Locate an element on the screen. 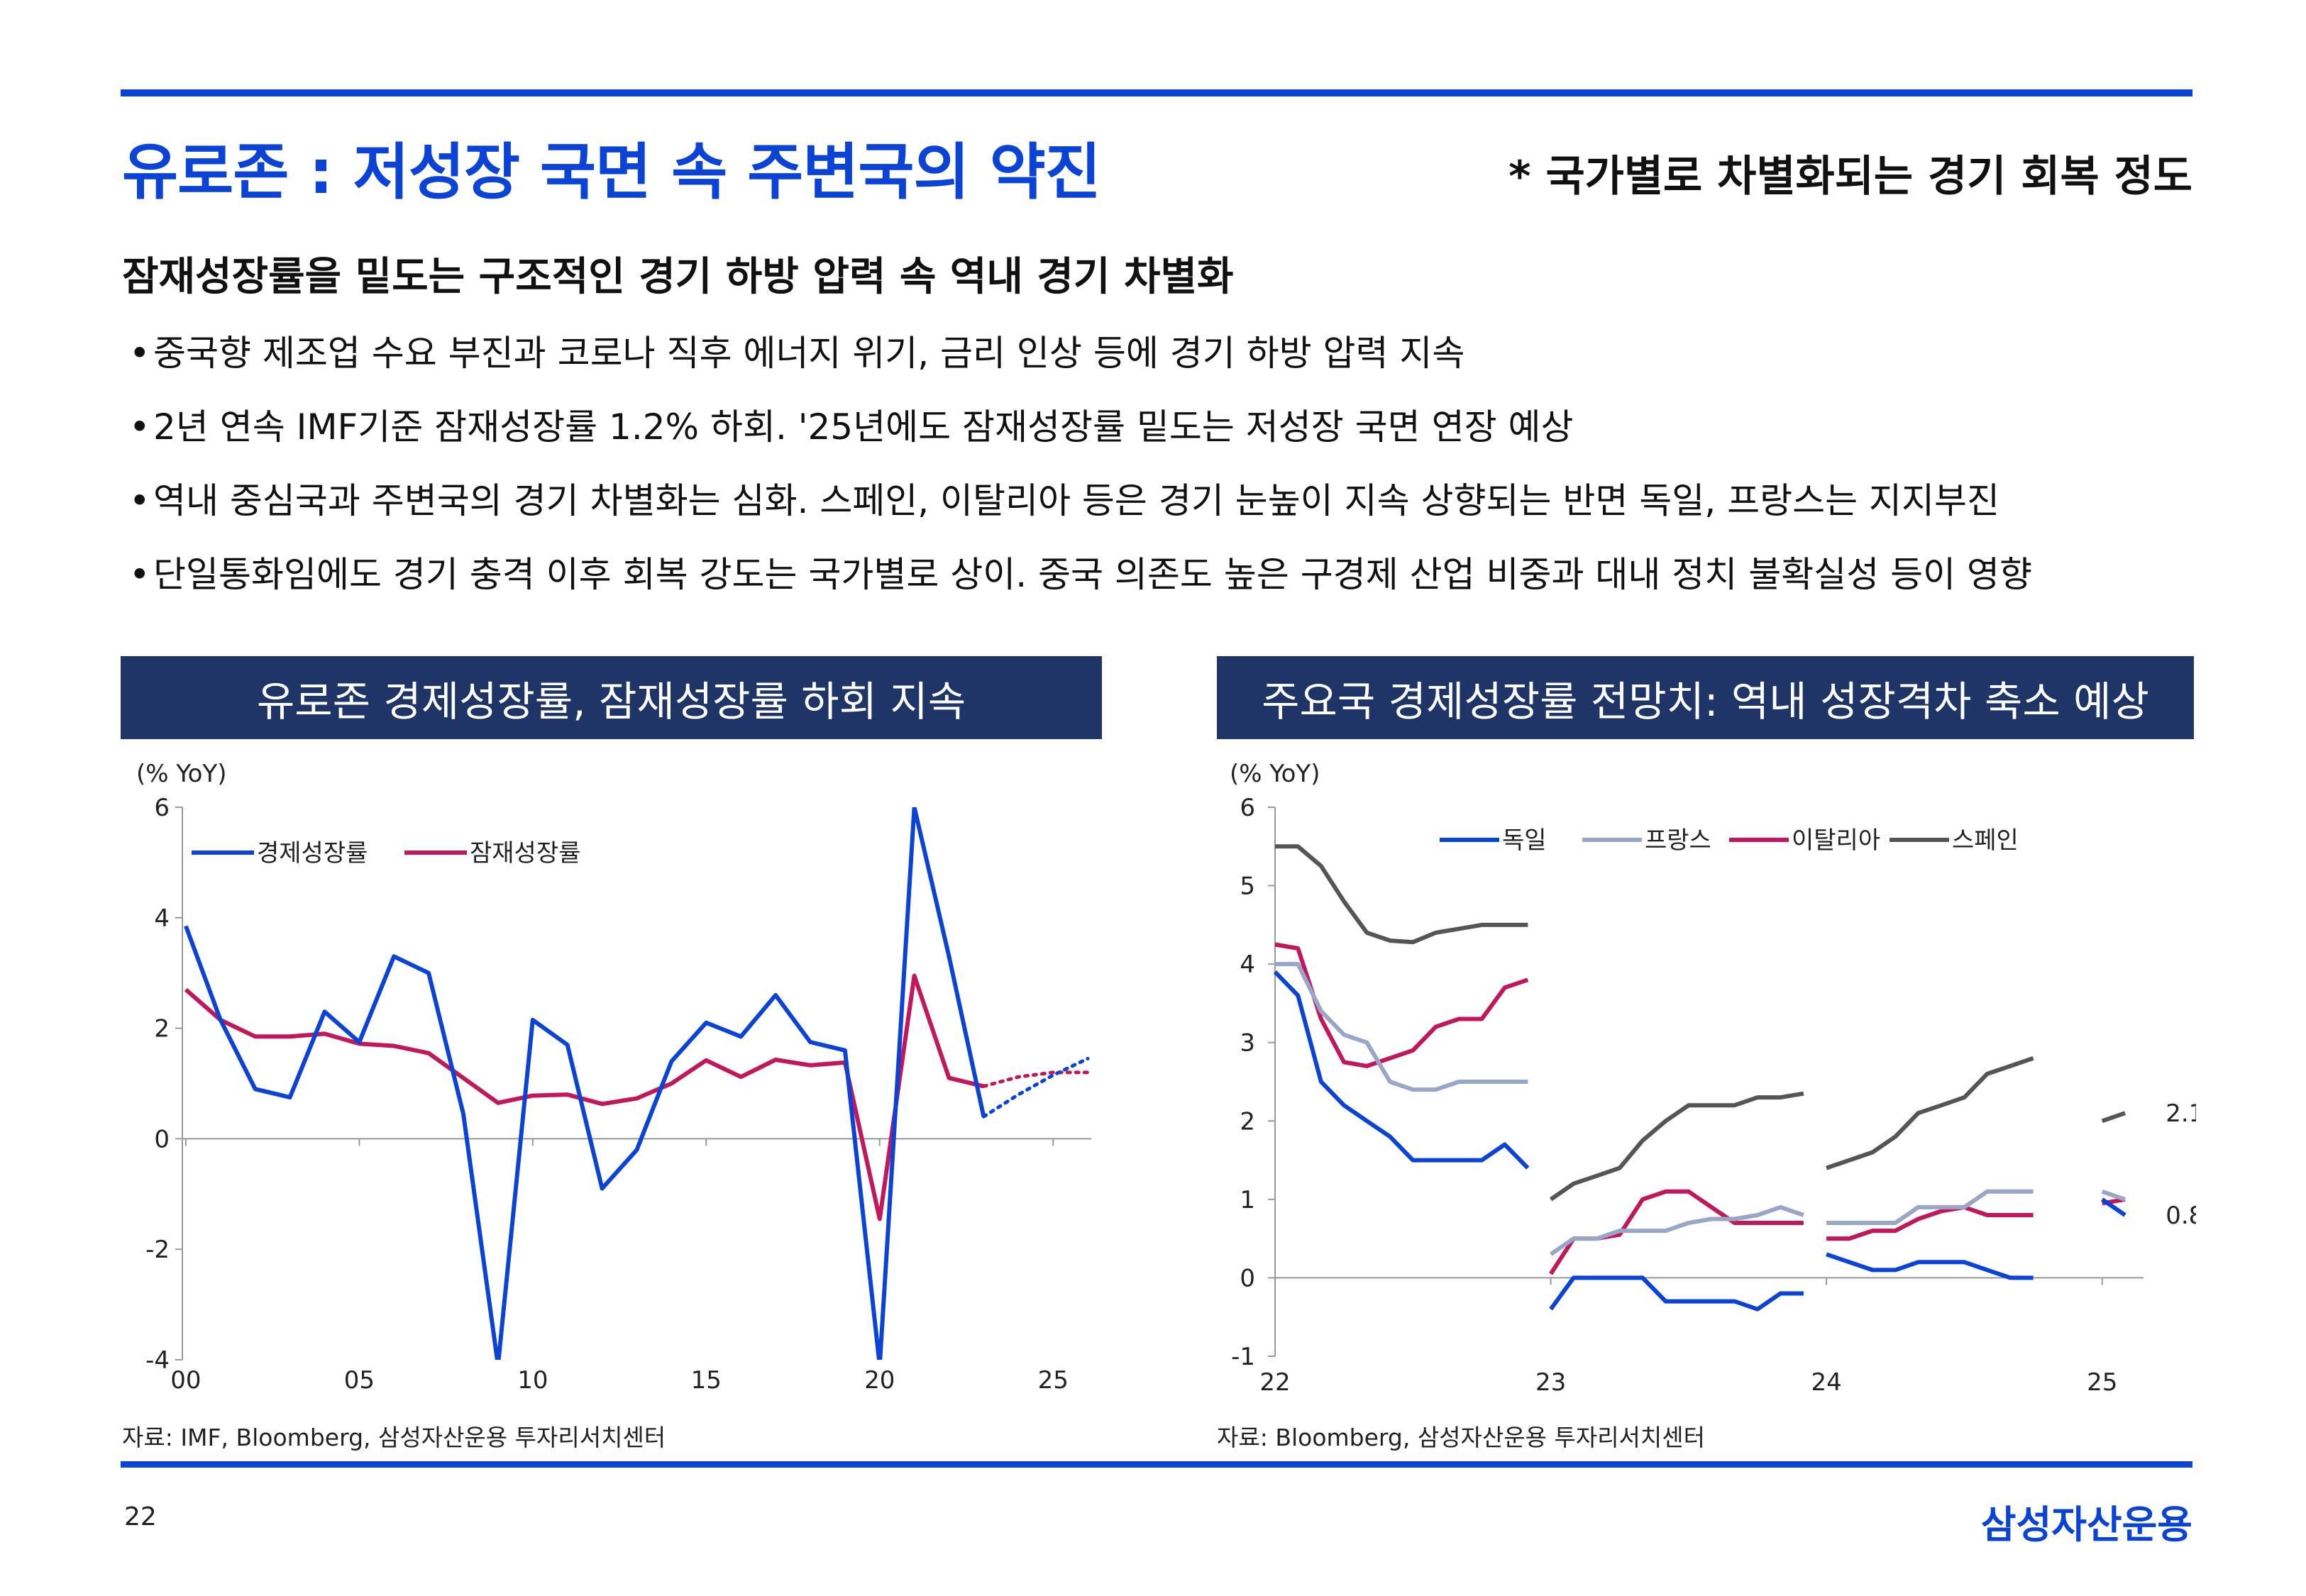 The height and width of the screenshot is (1596, 2306). bottom-accent-bar is located at coordinates (1156, 1465).